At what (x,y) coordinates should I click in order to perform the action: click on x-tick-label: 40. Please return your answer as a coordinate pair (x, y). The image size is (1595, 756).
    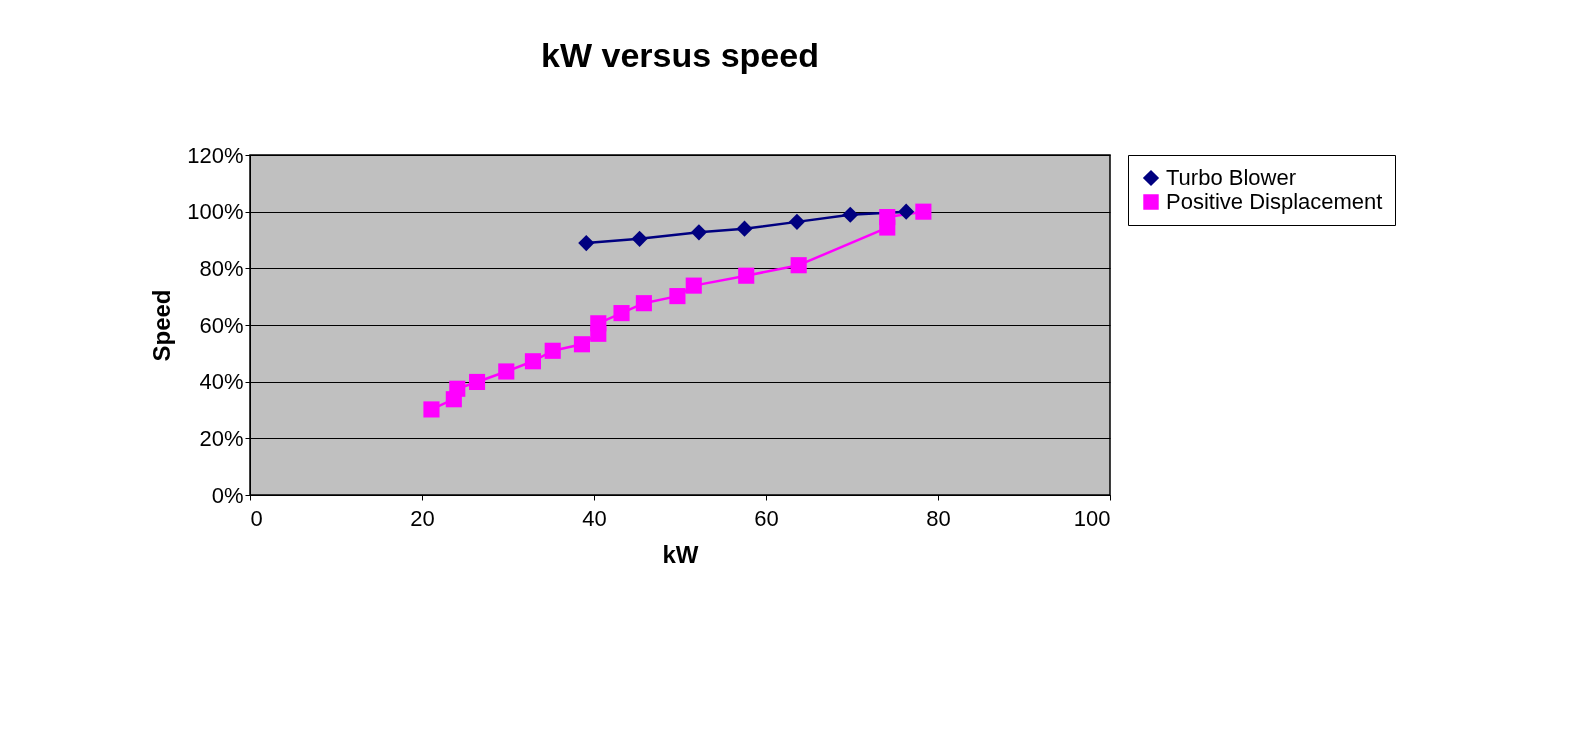
    Looking at the image, I should click on (594, 518).